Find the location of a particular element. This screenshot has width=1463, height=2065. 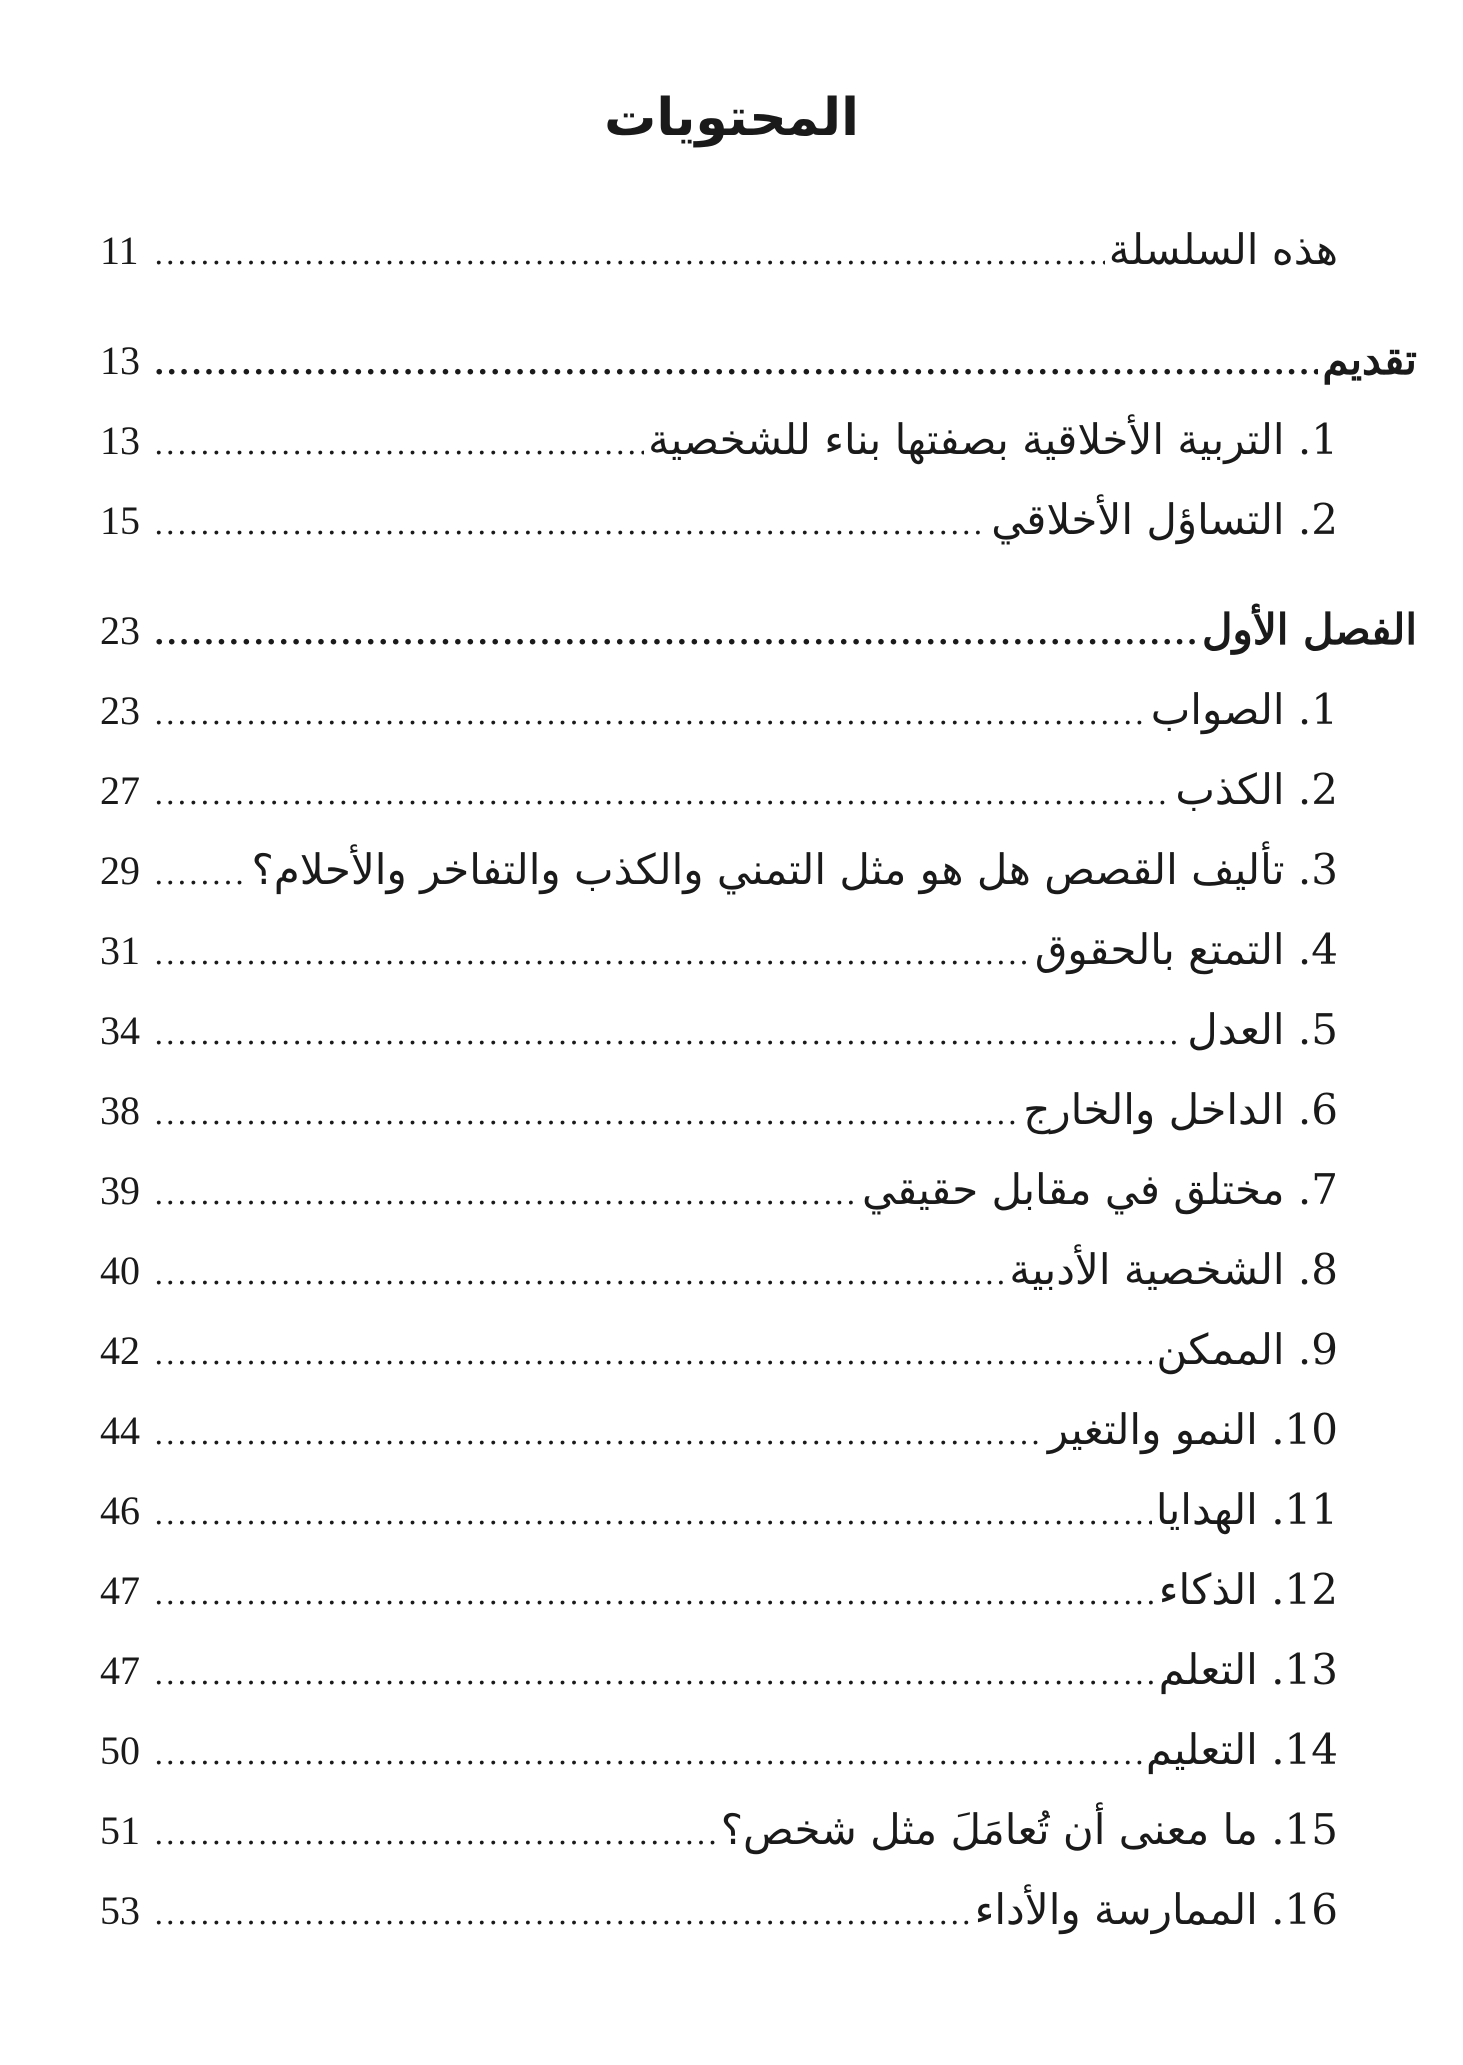

toc-entry-title: 1. التربية الأخلاقية بصفتها بناء للشخصية is located at coordinates (993, 439).